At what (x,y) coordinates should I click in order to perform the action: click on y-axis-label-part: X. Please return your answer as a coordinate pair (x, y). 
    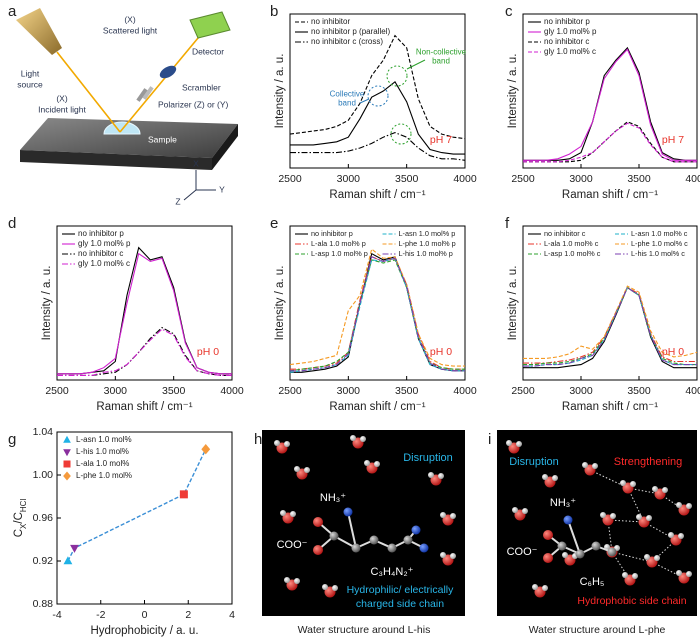
    Looking at the image, I should click on (23, 526).